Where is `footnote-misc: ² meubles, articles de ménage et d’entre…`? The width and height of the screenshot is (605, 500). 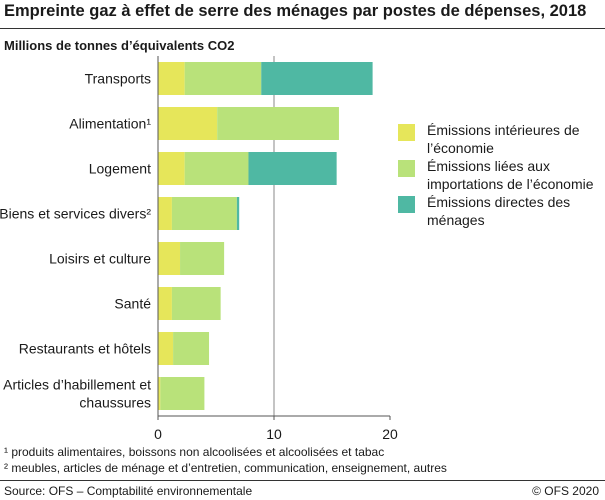 footnote-misc: ² meubles, articles de ménage et d’entre… is located at coordinates (225, 468).